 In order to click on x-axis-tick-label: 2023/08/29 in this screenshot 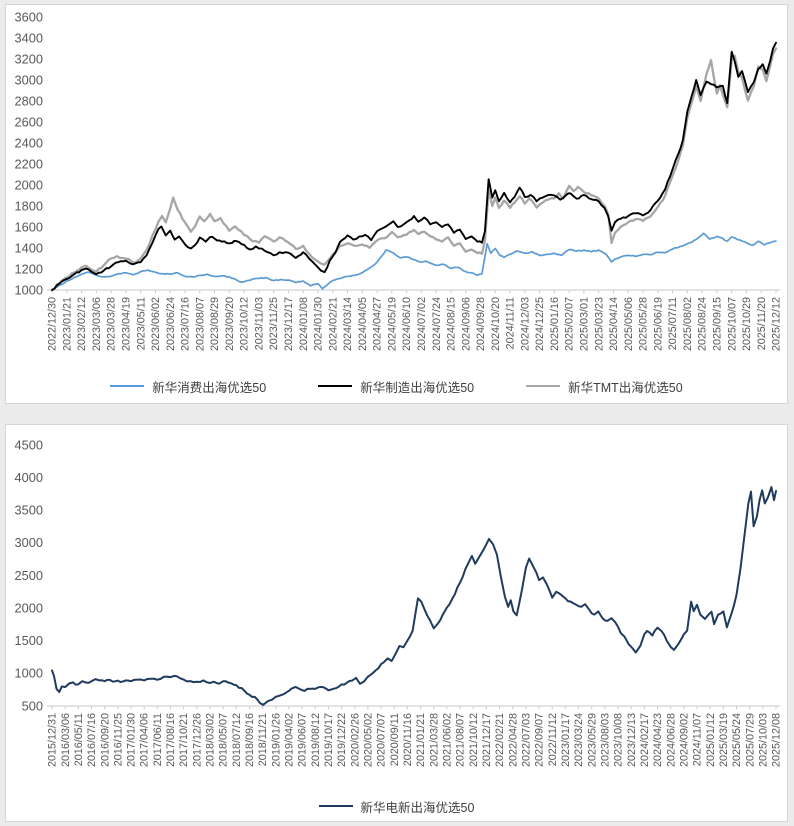, I will do `click(215, 324)`.